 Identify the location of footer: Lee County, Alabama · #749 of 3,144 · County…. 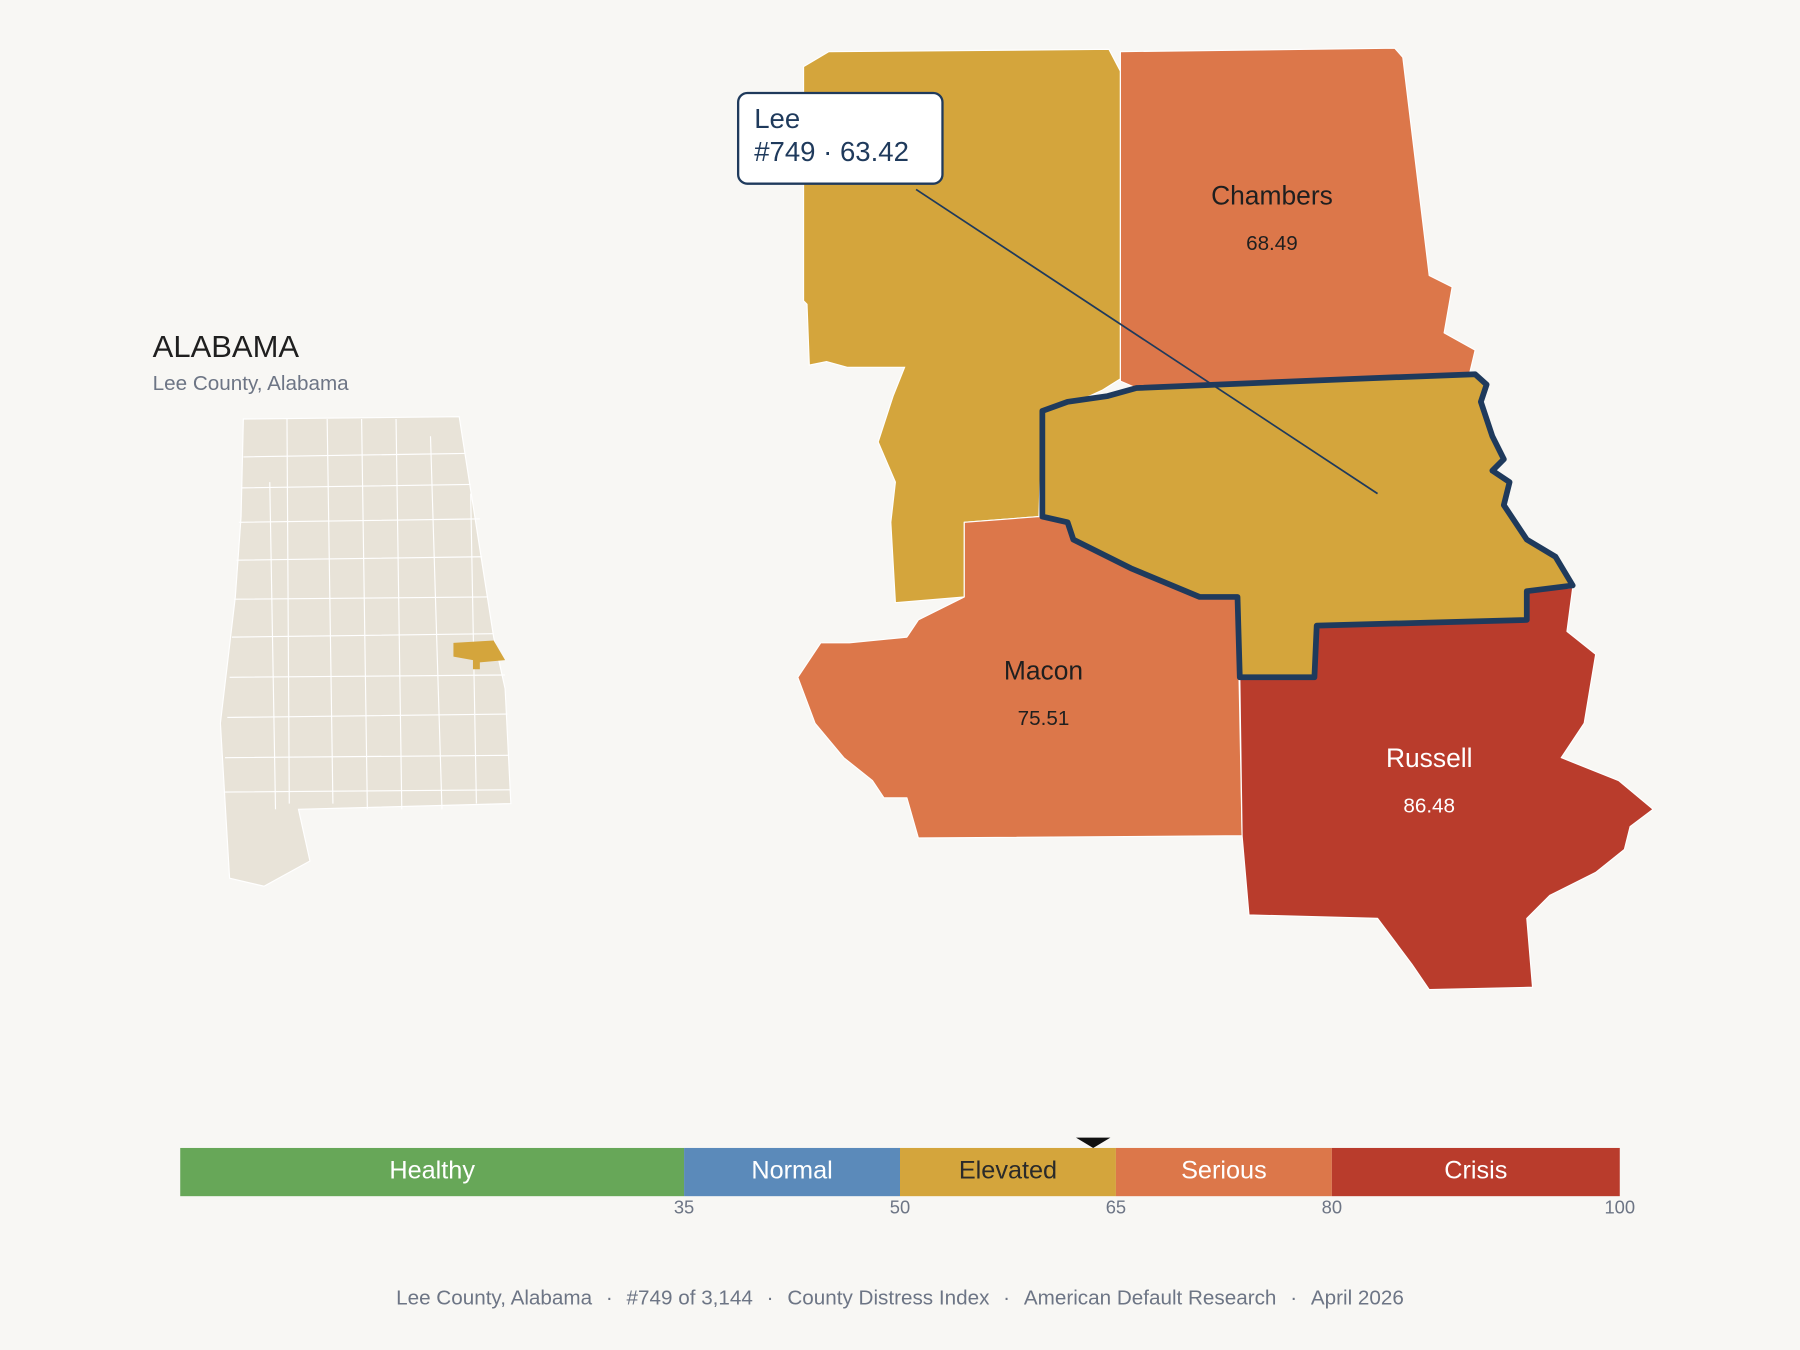
(900, 1298).